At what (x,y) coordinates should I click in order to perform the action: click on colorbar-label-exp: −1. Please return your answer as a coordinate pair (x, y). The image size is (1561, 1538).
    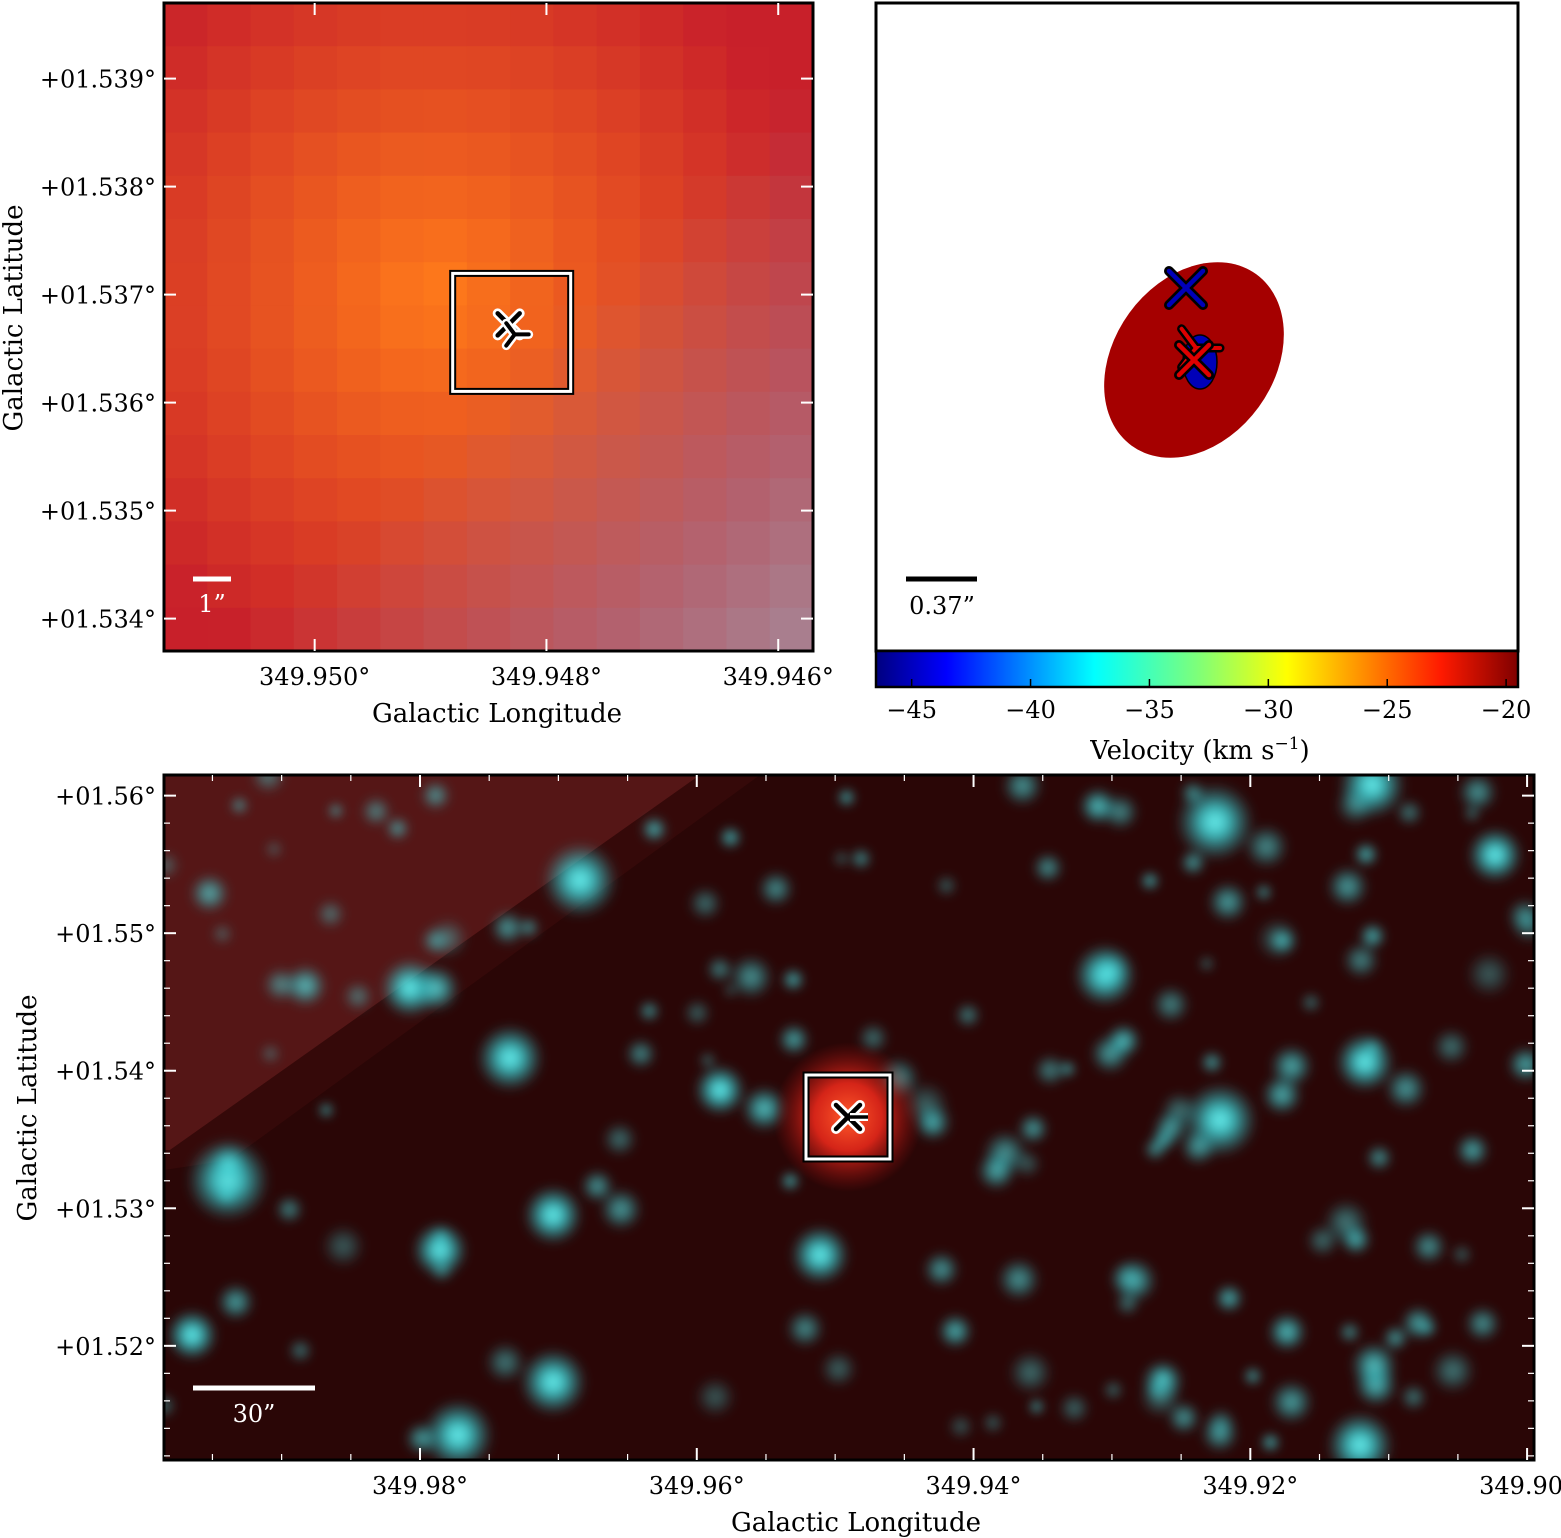
    Looking at the image, I should click on (1286, 744).